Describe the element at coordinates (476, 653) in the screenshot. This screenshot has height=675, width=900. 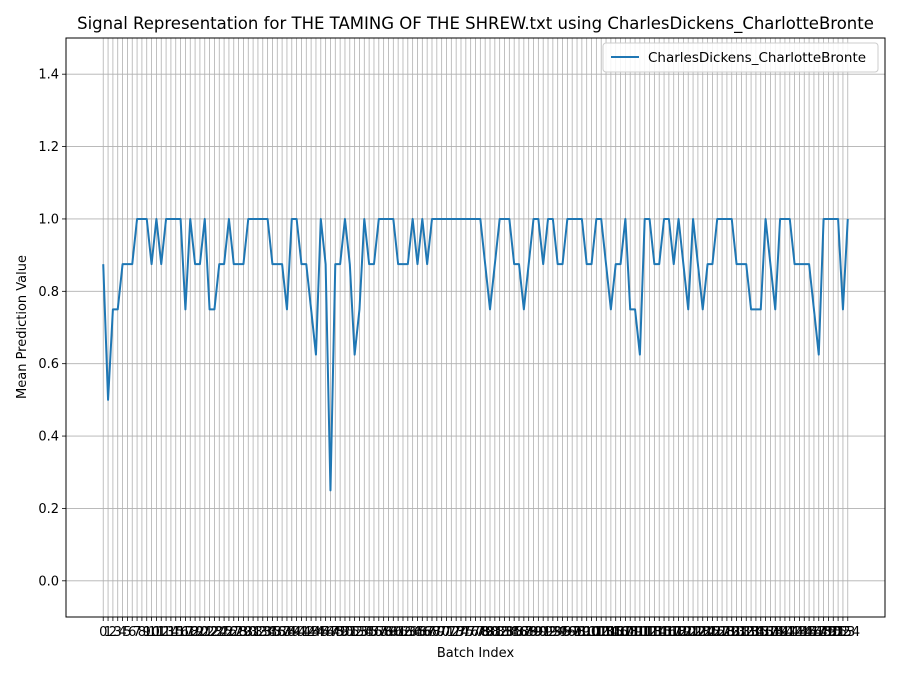
I see `x-axis-label: Batch Index` at that location.